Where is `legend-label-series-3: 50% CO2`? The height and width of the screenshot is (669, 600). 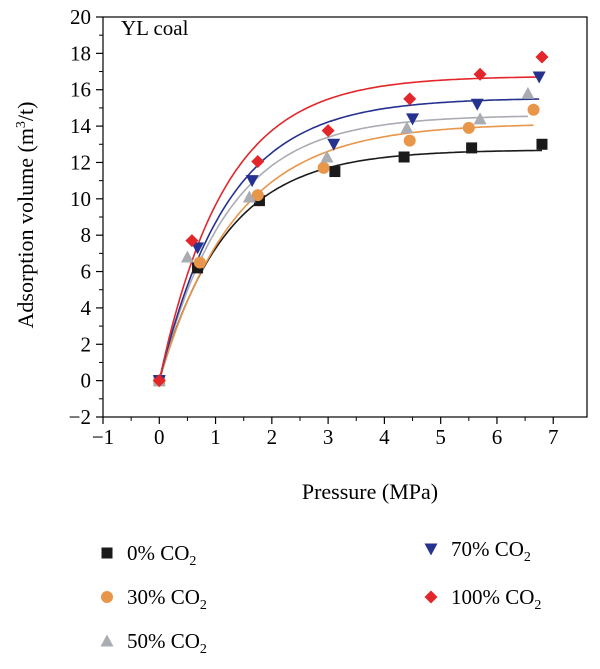
legend-label-series-3: 50% CO2 is located at coordinates (167, 643).